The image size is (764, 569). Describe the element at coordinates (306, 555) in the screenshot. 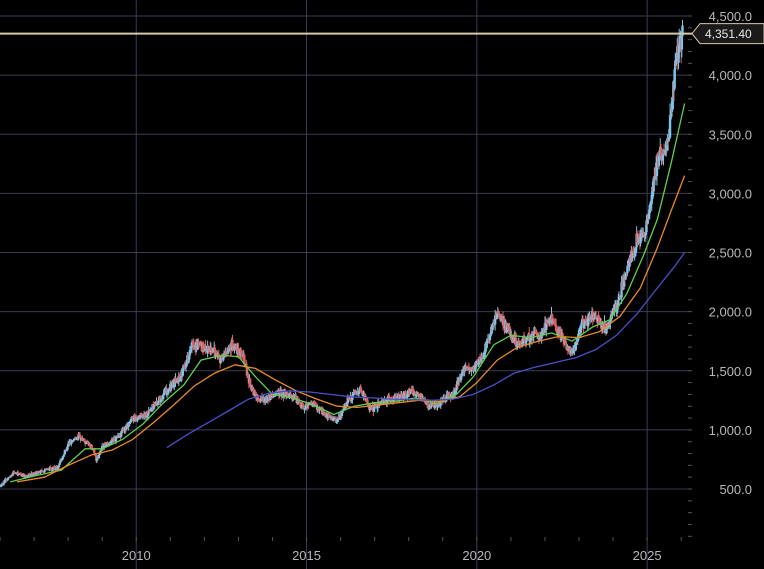

I see `x-tick-label: 2015` at that location.